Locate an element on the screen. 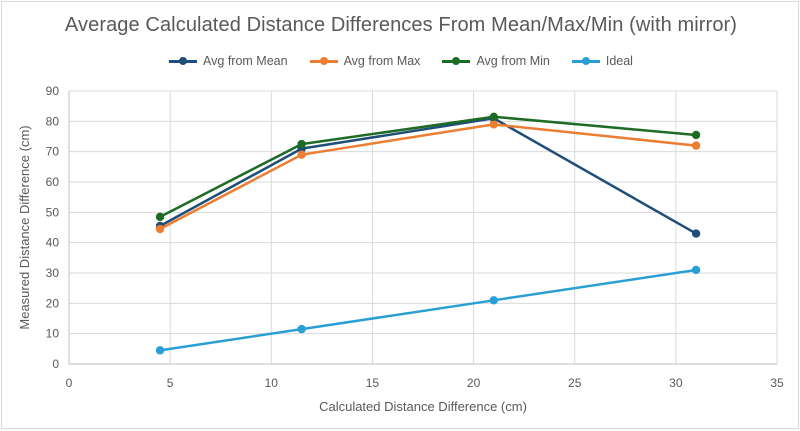  y-tick-label: 80 is located at coordinates (53, 121).